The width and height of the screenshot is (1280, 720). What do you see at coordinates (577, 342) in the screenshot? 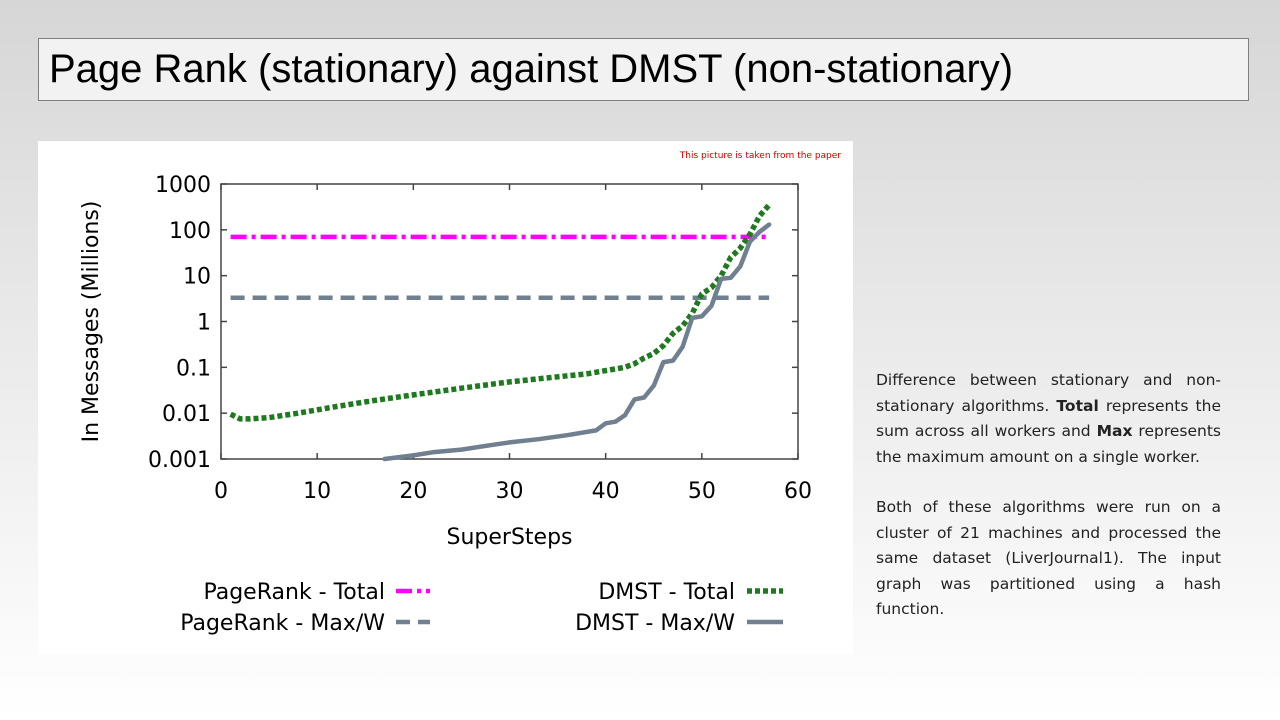
I see `series-line-dmst-max-w` at bounding box center [577, 342].